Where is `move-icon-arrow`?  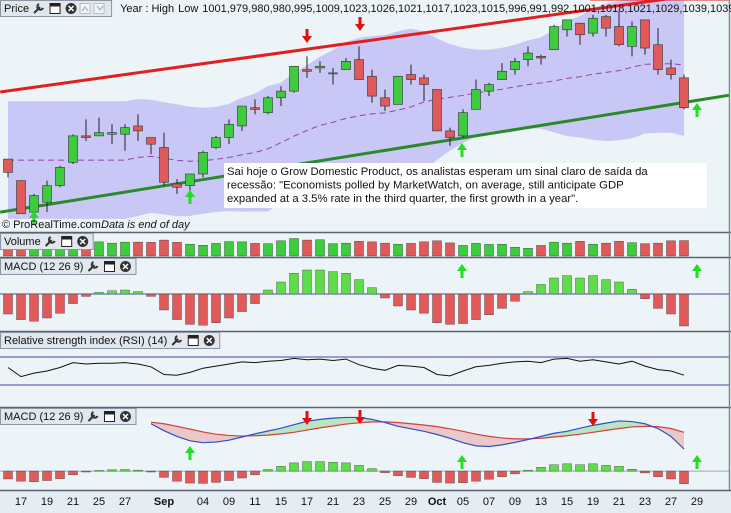 move-icon-arrow is located at coordinates (85, 8).